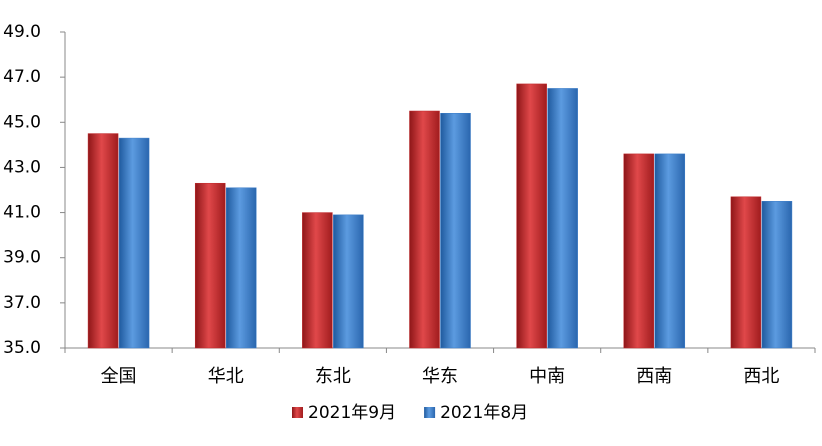 The width and height of the screenshot is (822, 446). What do you see at coordinates (22, 167) in the screenshot?
I see `y-tick-label: 43.0` at bounding box center [22, 167].